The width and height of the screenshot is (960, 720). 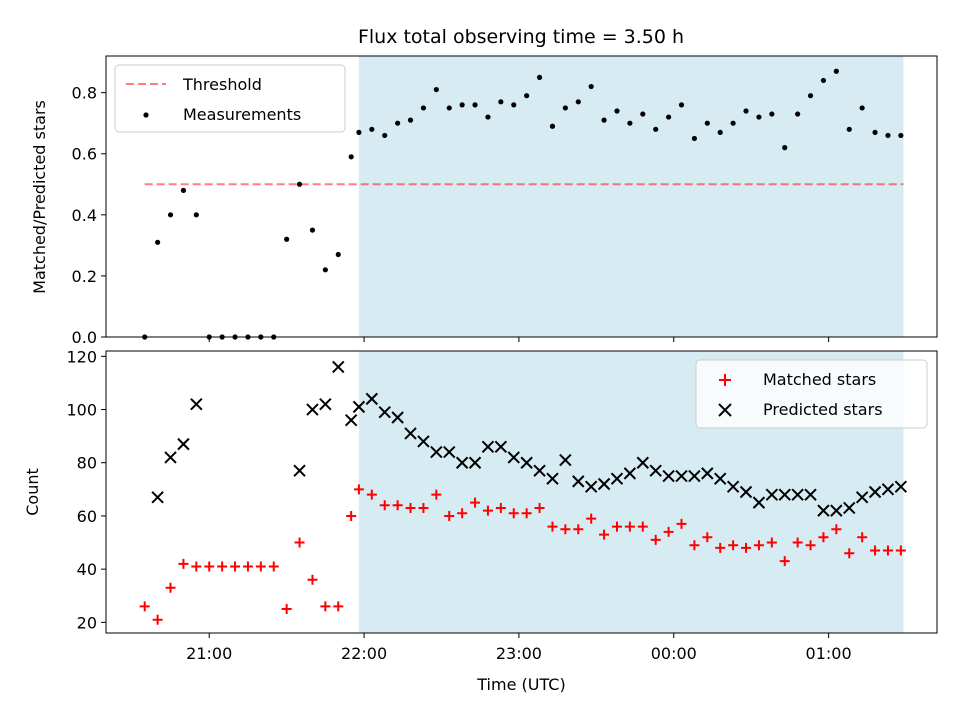 I want to click on x-tick-label: 21:00, so click(x=209, y=653).